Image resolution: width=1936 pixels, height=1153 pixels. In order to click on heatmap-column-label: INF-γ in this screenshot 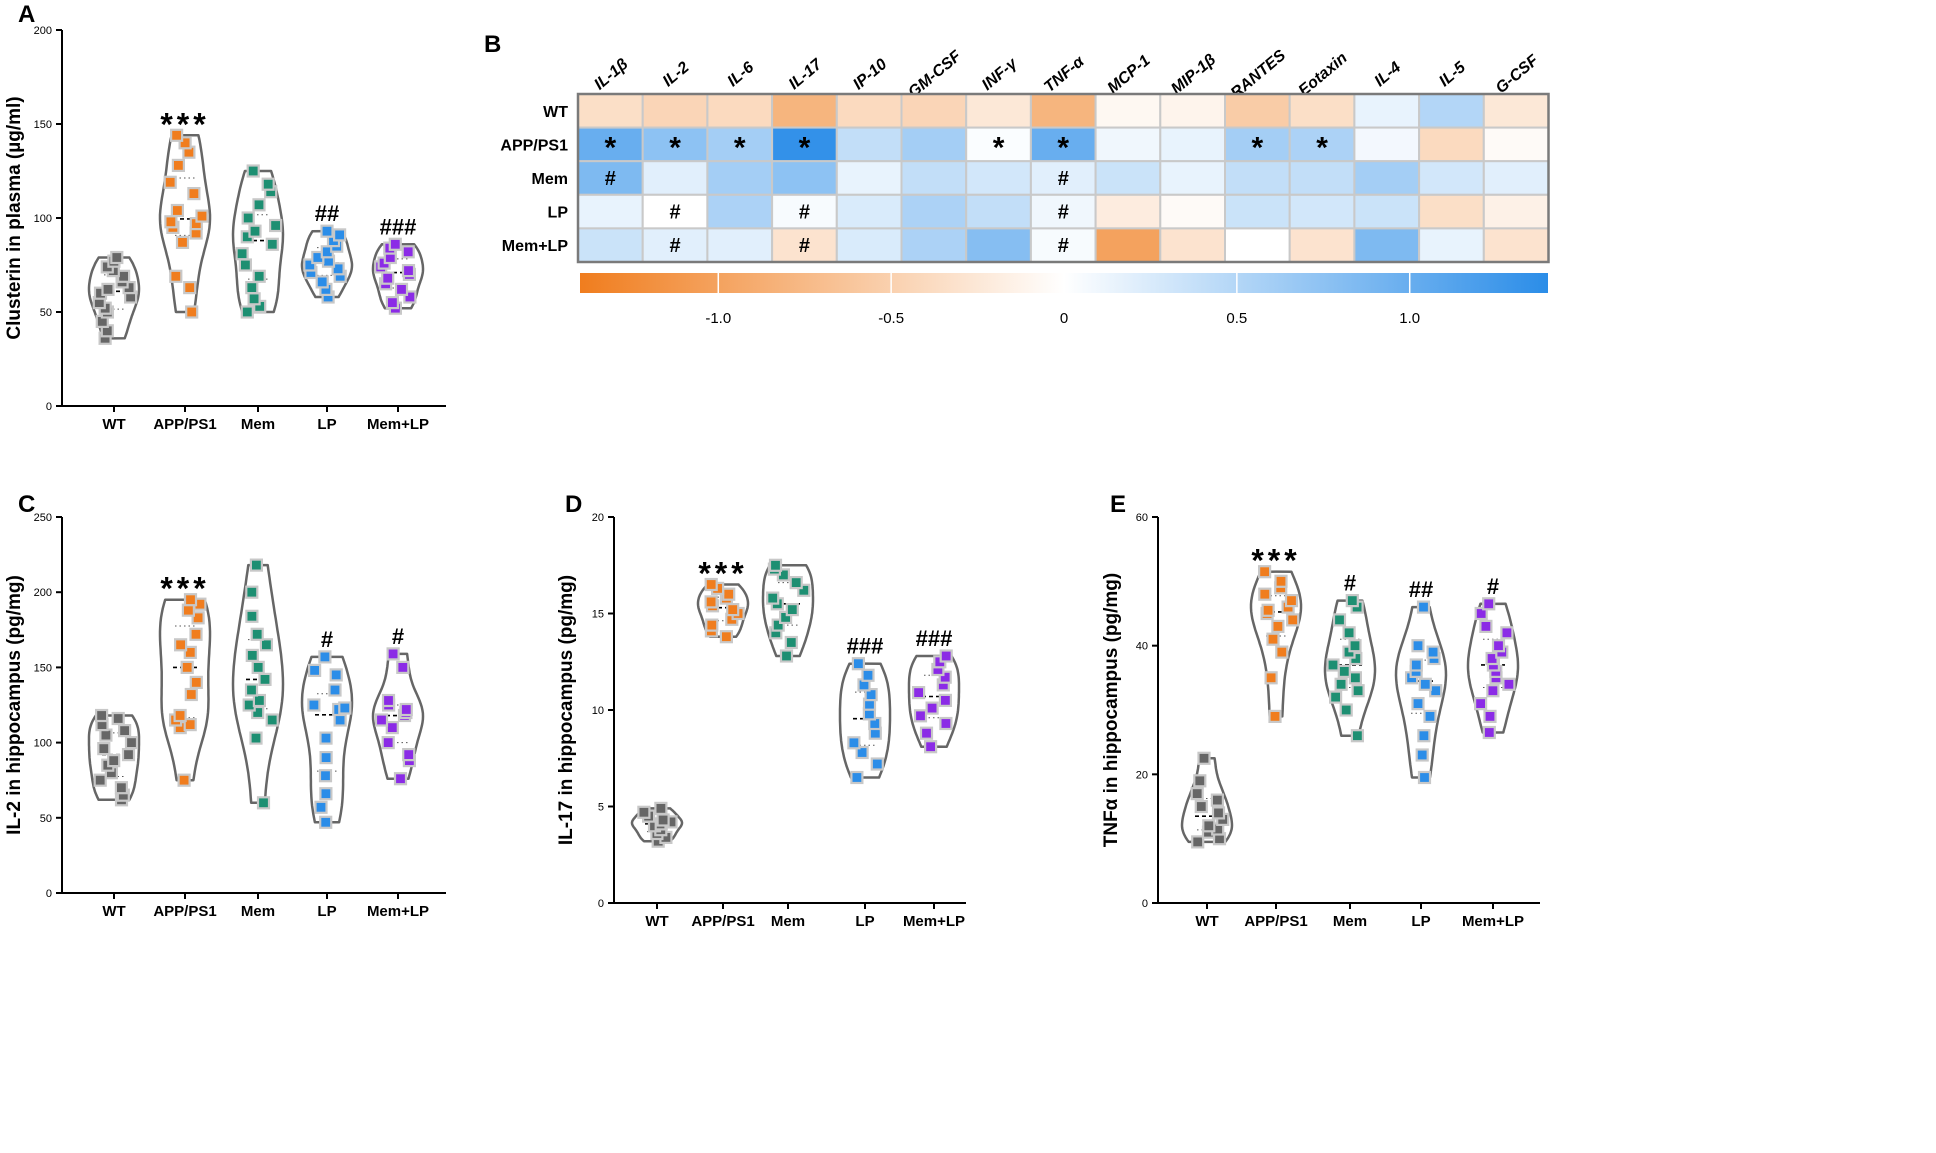, I will do `click(1000, 73)`.